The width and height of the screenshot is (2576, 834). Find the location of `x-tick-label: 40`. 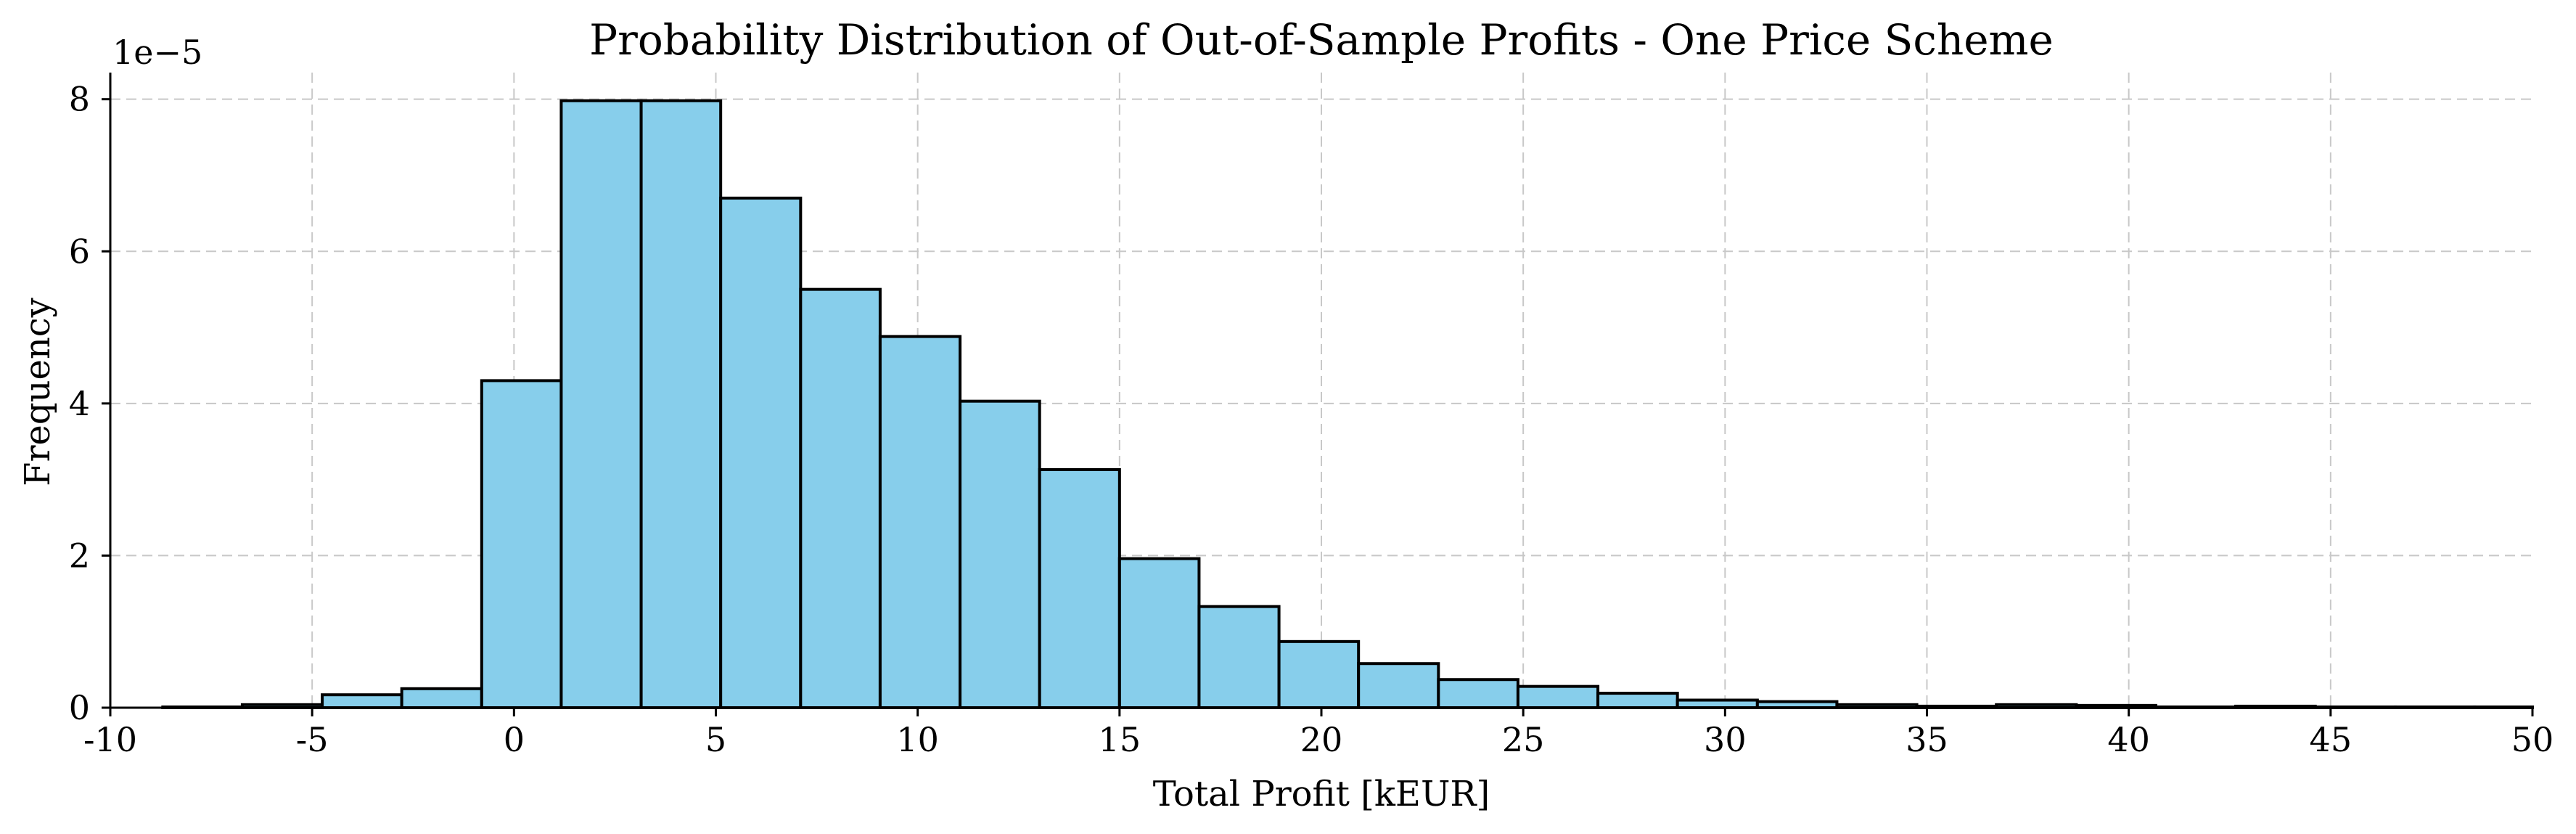

x-tick-label: 40 is located at coordinates (2128, 739).